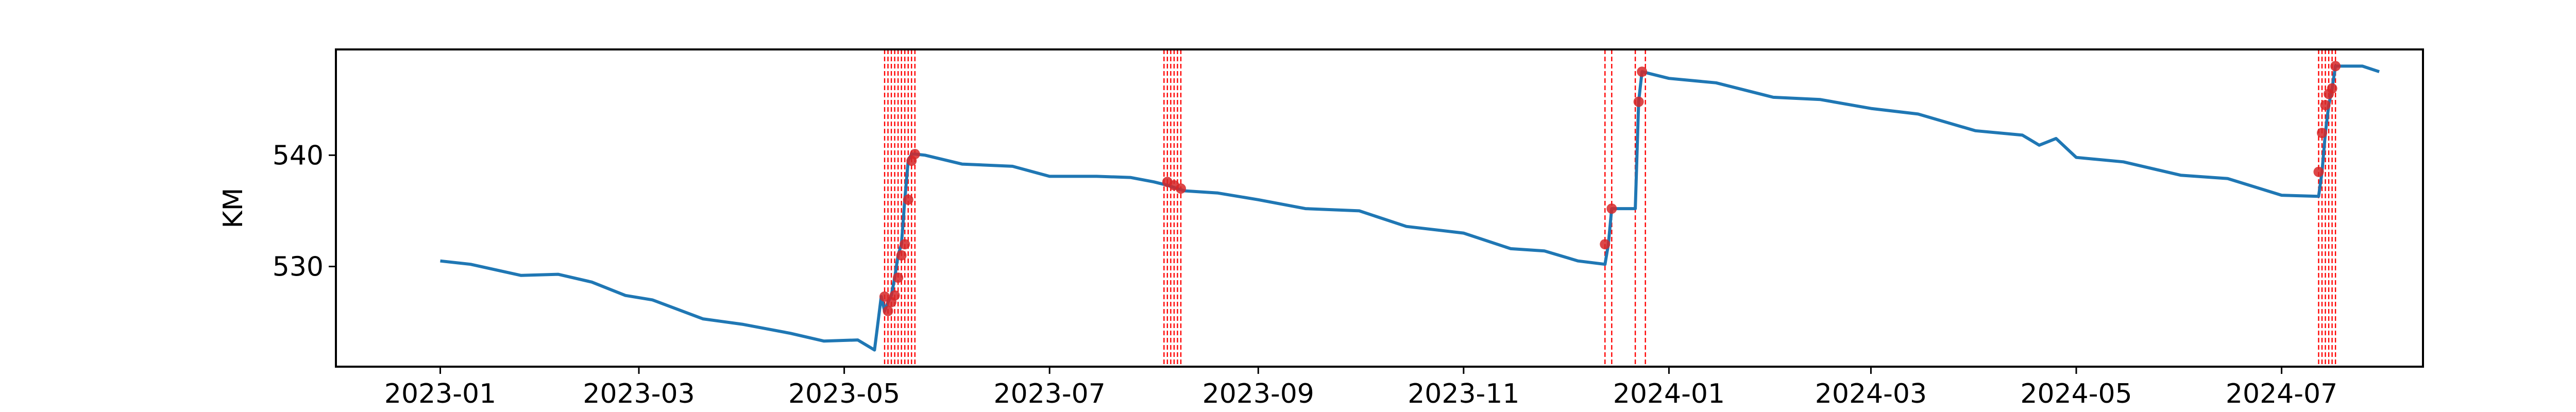 This screenshot has height=412, width=2576. Describe the element at coordinates (1669, 394) in the screenshot. I see `x-tick-label: 2024-01` at that location.